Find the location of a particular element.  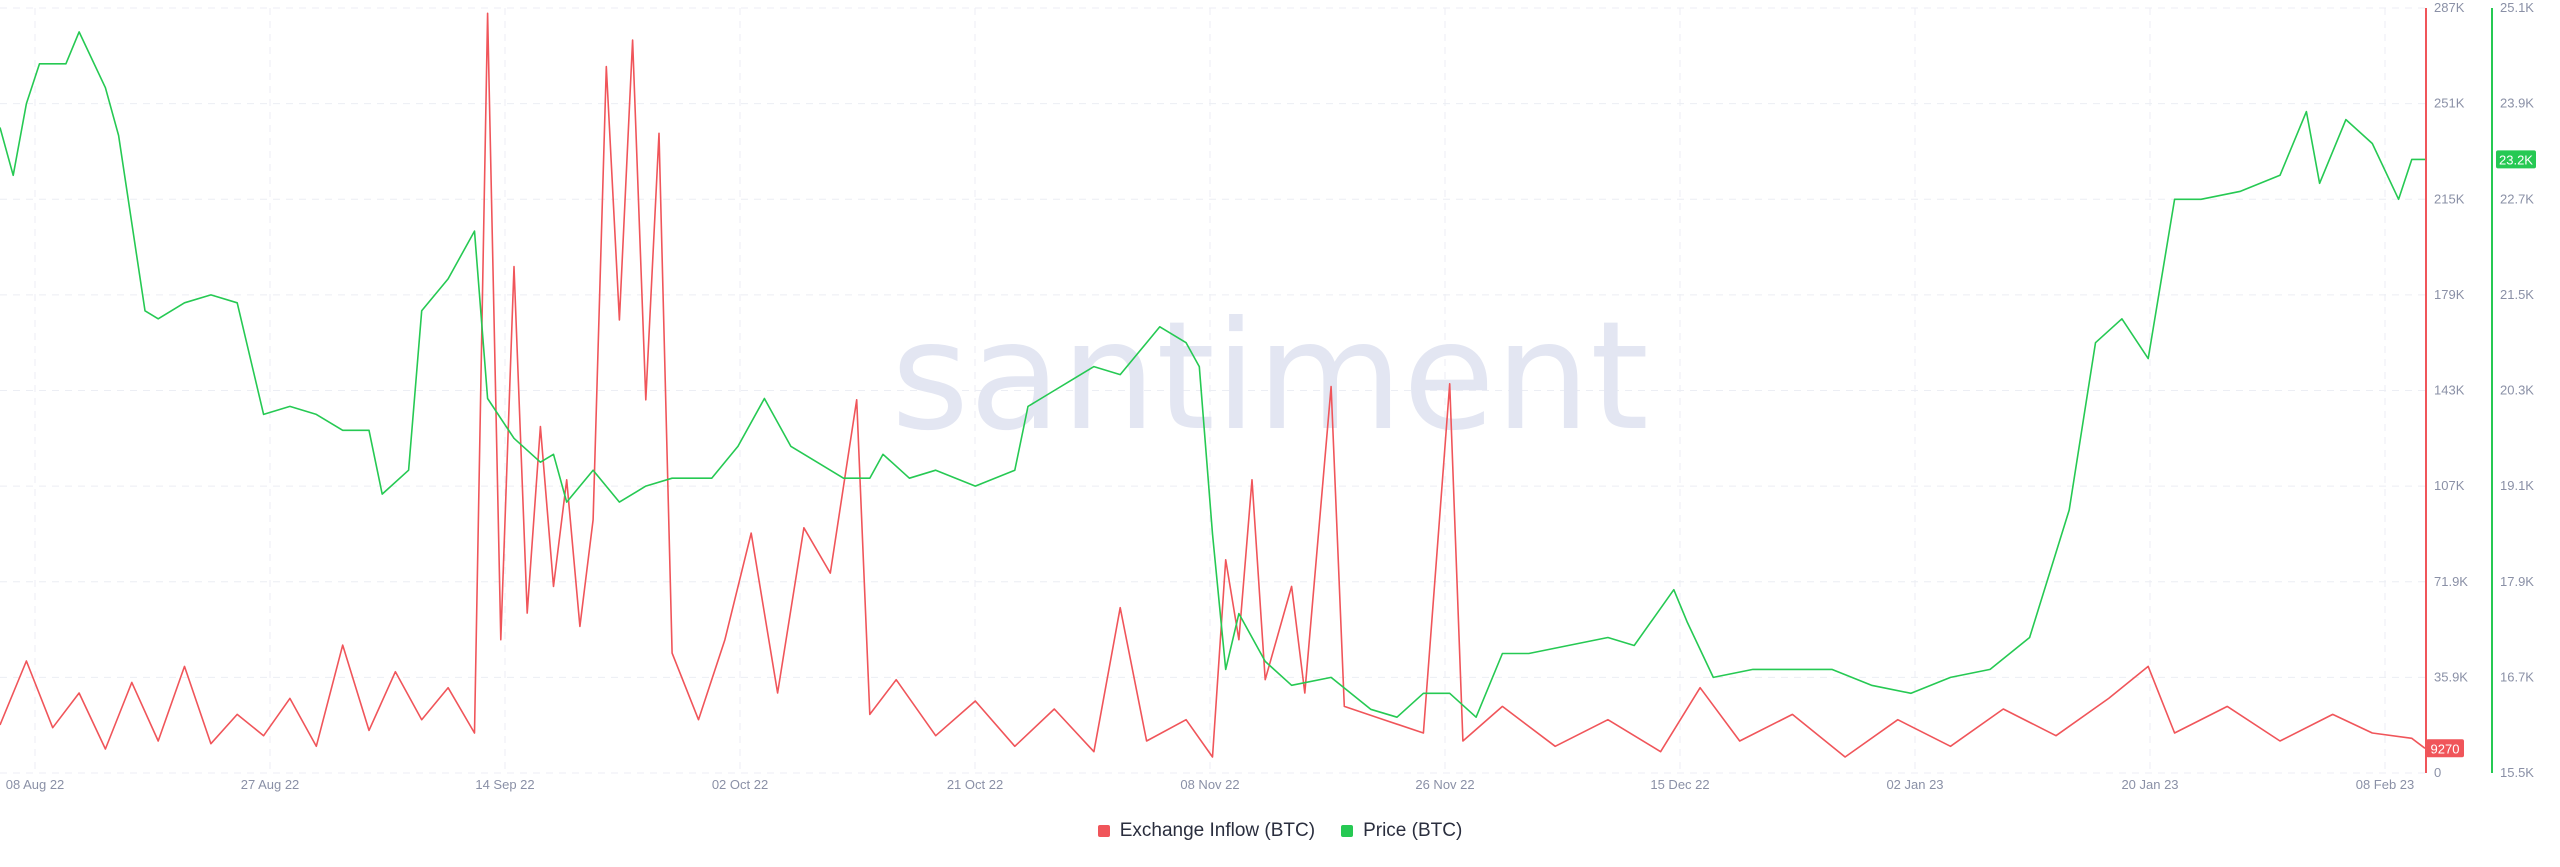

legend-swatch-inflow is located at coordinates (1103, 831).